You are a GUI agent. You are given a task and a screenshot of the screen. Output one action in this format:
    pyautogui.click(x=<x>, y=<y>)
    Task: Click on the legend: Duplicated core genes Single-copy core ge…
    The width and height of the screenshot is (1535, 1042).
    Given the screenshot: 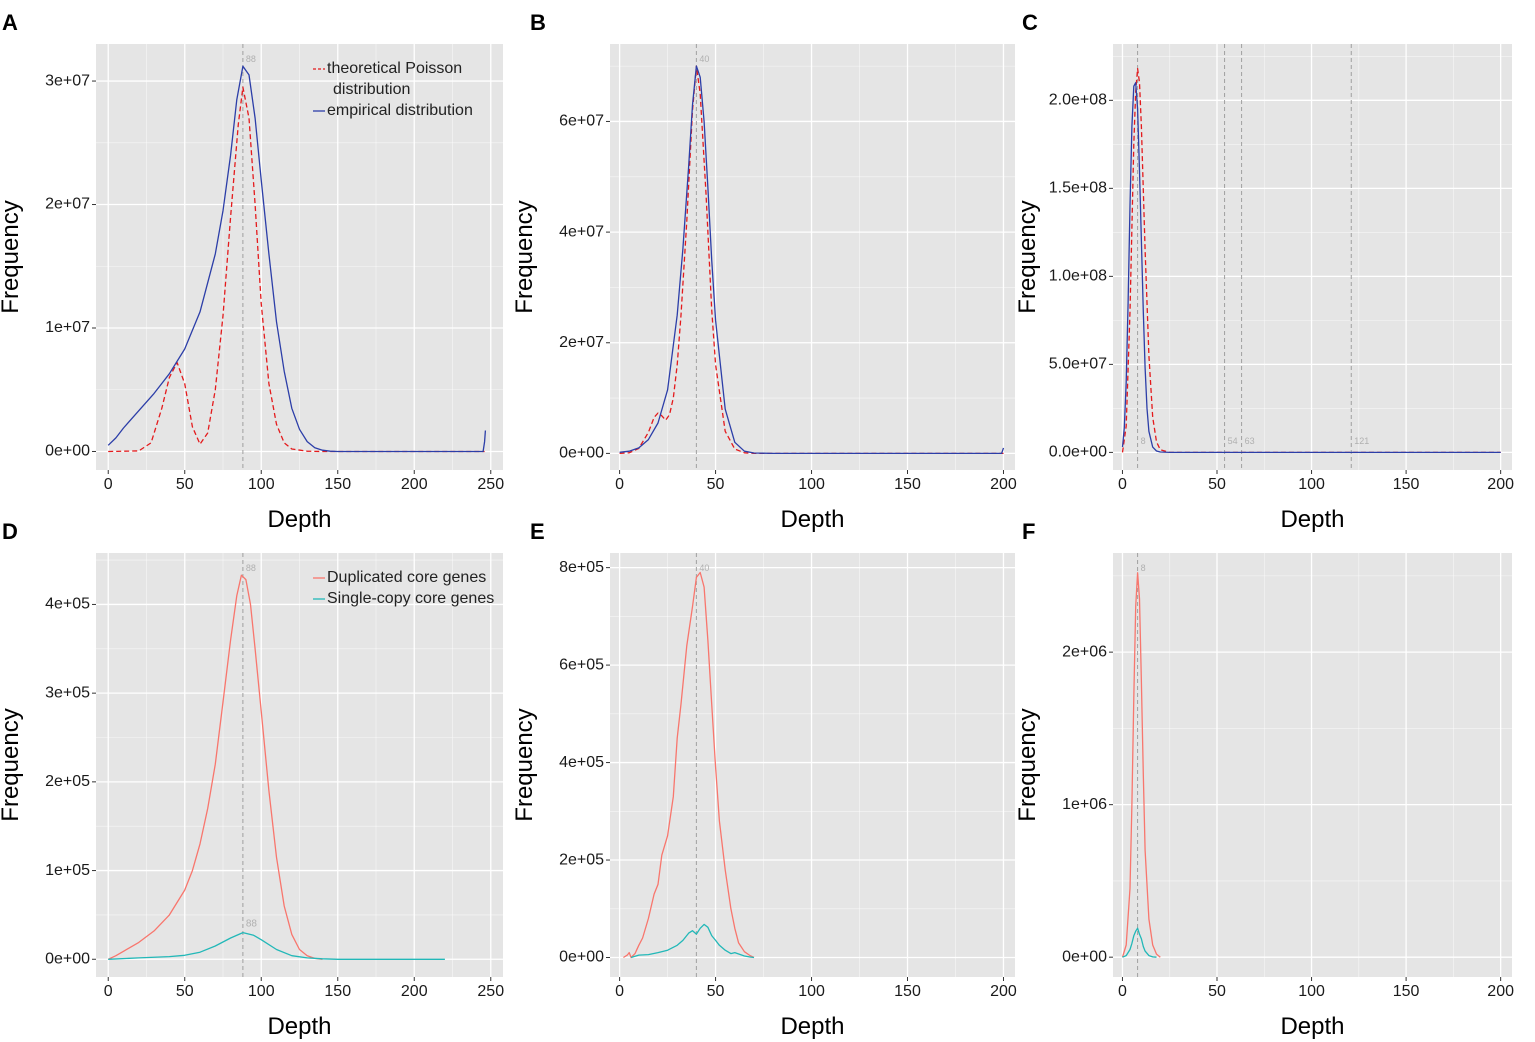 What is the action you would take?
    pyautogui.click(x=403, y=588)
    